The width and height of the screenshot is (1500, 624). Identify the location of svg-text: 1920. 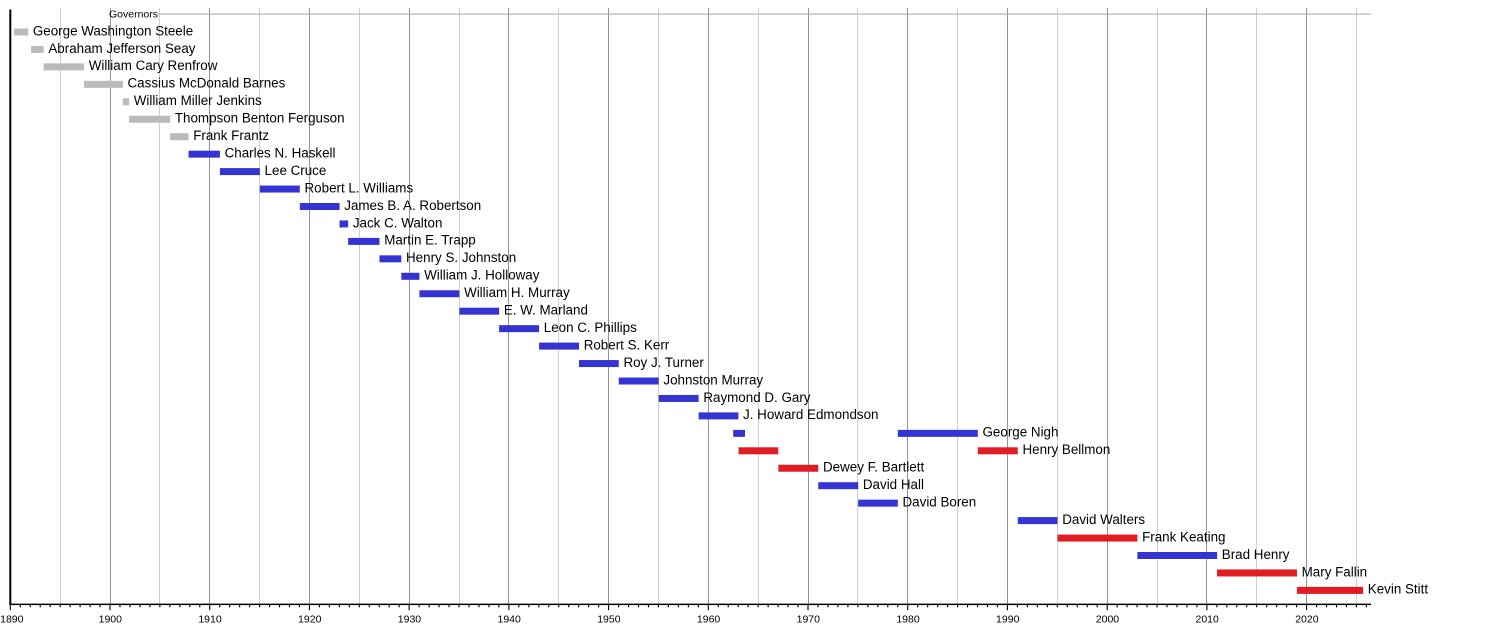
(310, 619).